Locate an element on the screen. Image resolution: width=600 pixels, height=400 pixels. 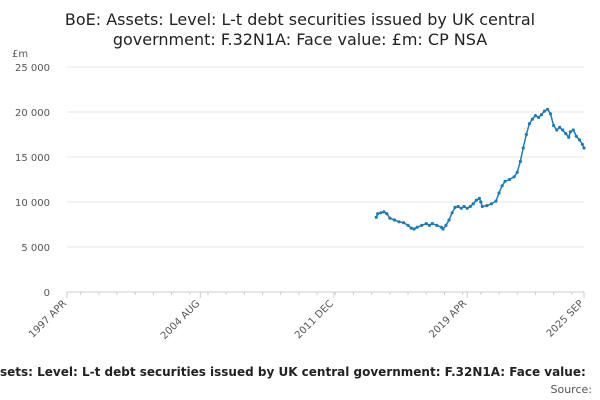
x-tick-label: 2004 AUG is located at coordinates (181, 320).